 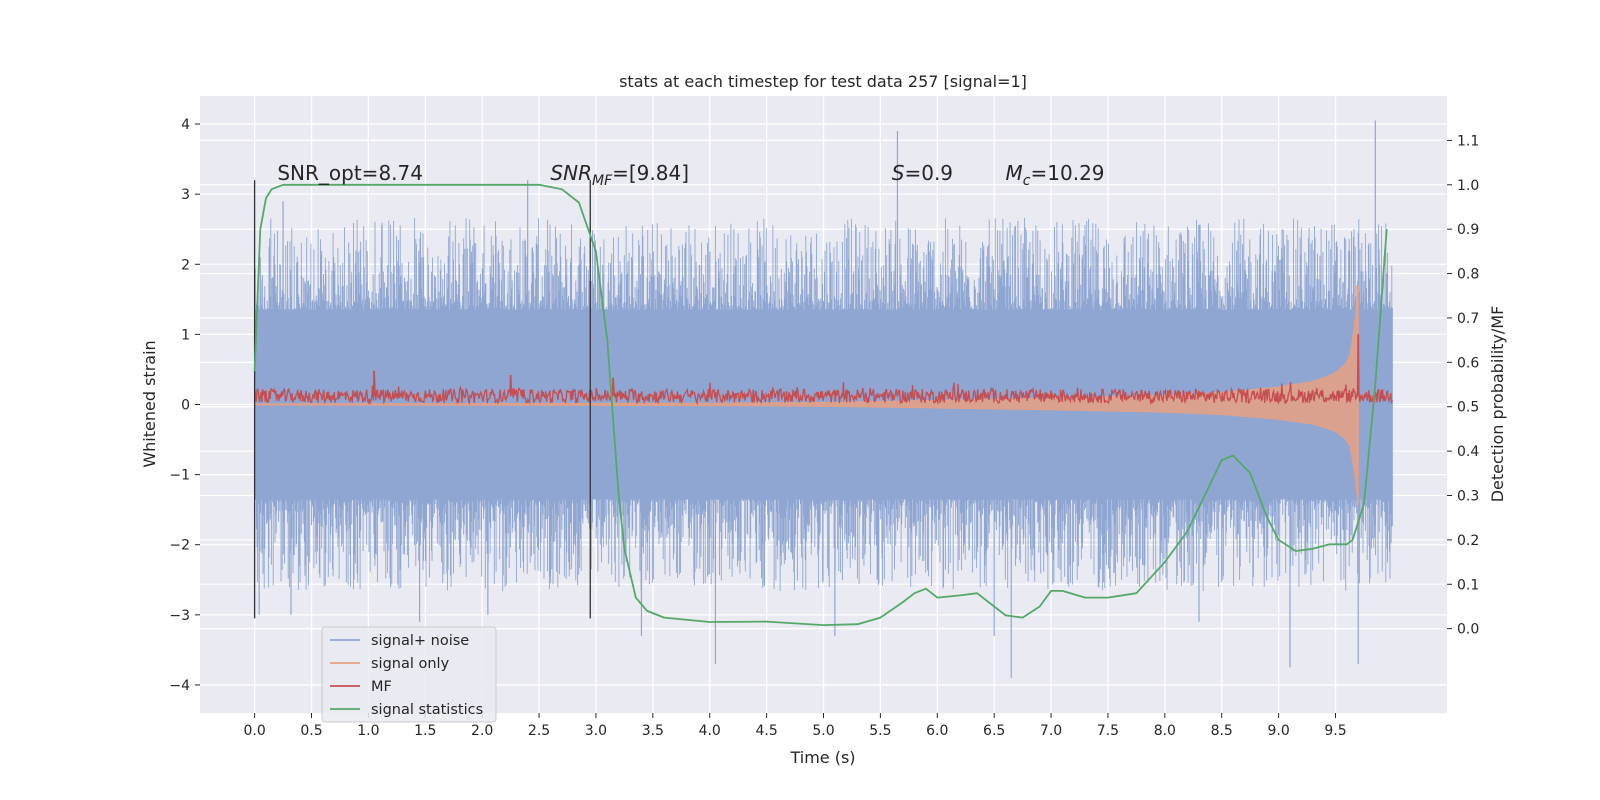 What do you see at coordinates (1468, 585) in the screenshot?
I see `y2-tick-label-1: 0.1` at bounding box center [1468, 585].